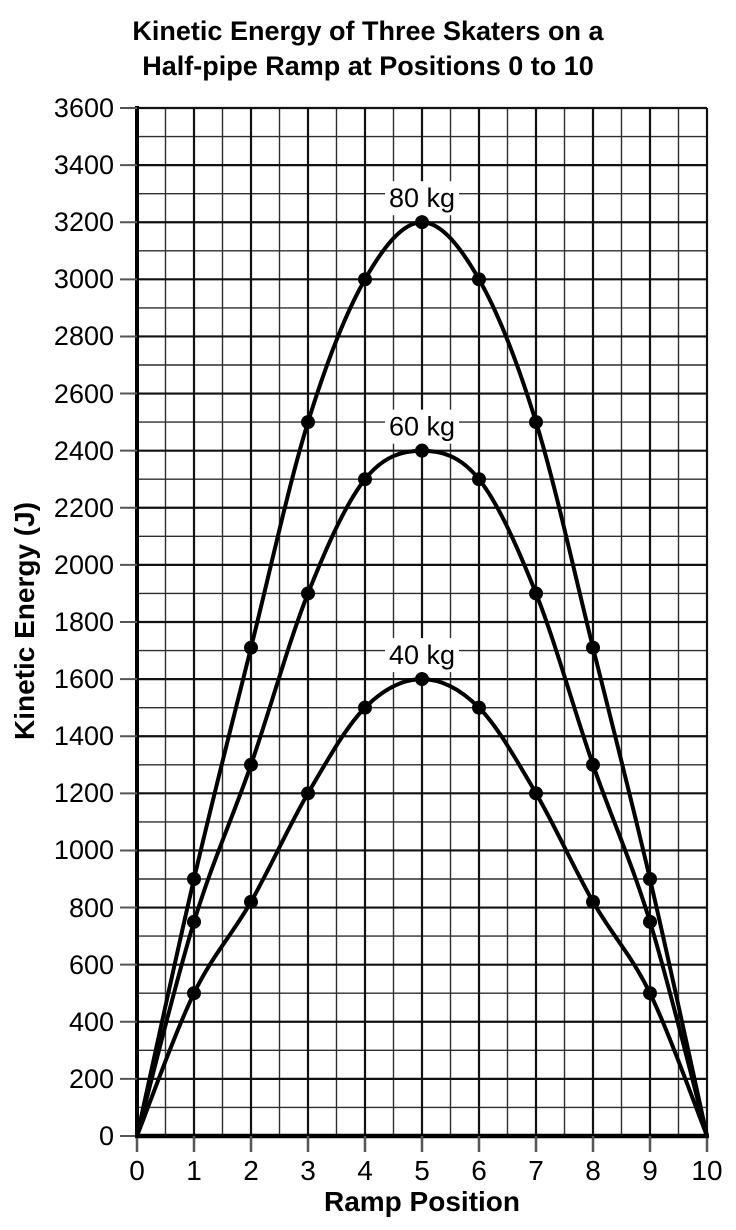 The image size is (736, 1230). What do you see at coordinates (308, 1170) in the screenshot?
I see `x-tick-label: 3` at bounding box center [308, 1170].